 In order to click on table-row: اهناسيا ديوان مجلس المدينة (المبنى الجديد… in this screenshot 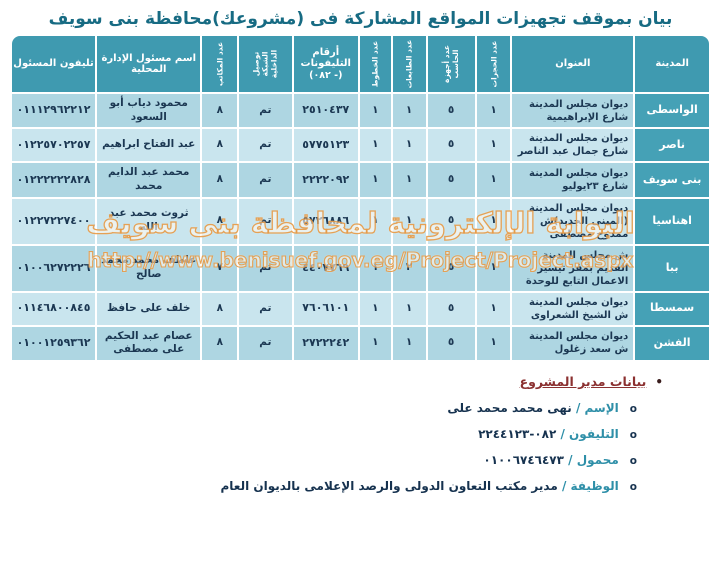, I will do `click(360, 221)`.